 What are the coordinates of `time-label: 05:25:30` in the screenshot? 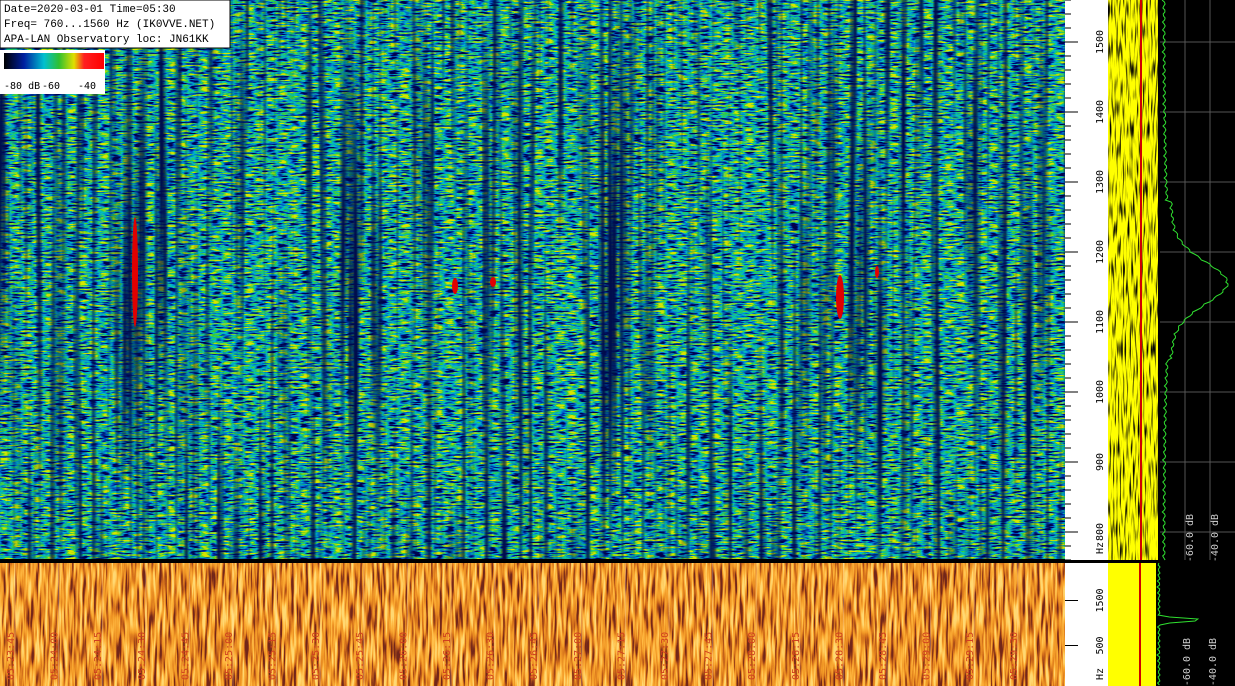 It's located at (316, 656).